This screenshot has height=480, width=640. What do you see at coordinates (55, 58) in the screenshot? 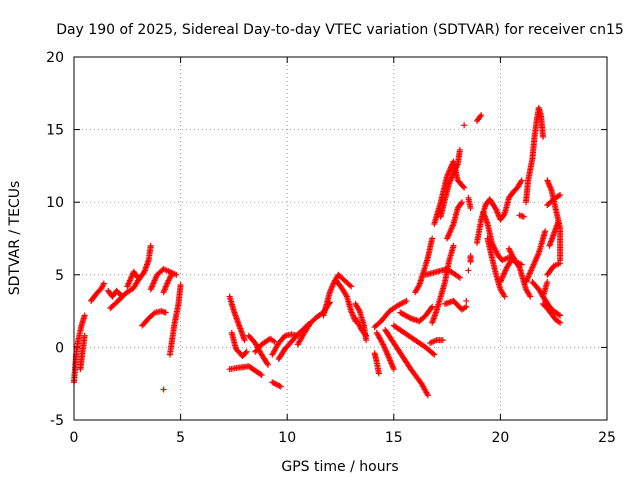
I see `y-tick-label: 20` at bounding box center [55, 58].